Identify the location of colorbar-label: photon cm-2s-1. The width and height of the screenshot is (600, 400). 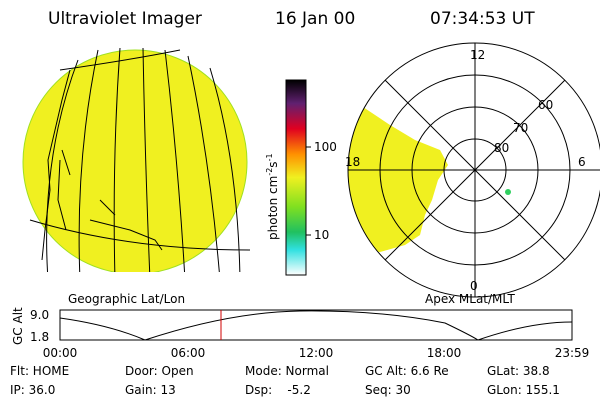
(272, 196).